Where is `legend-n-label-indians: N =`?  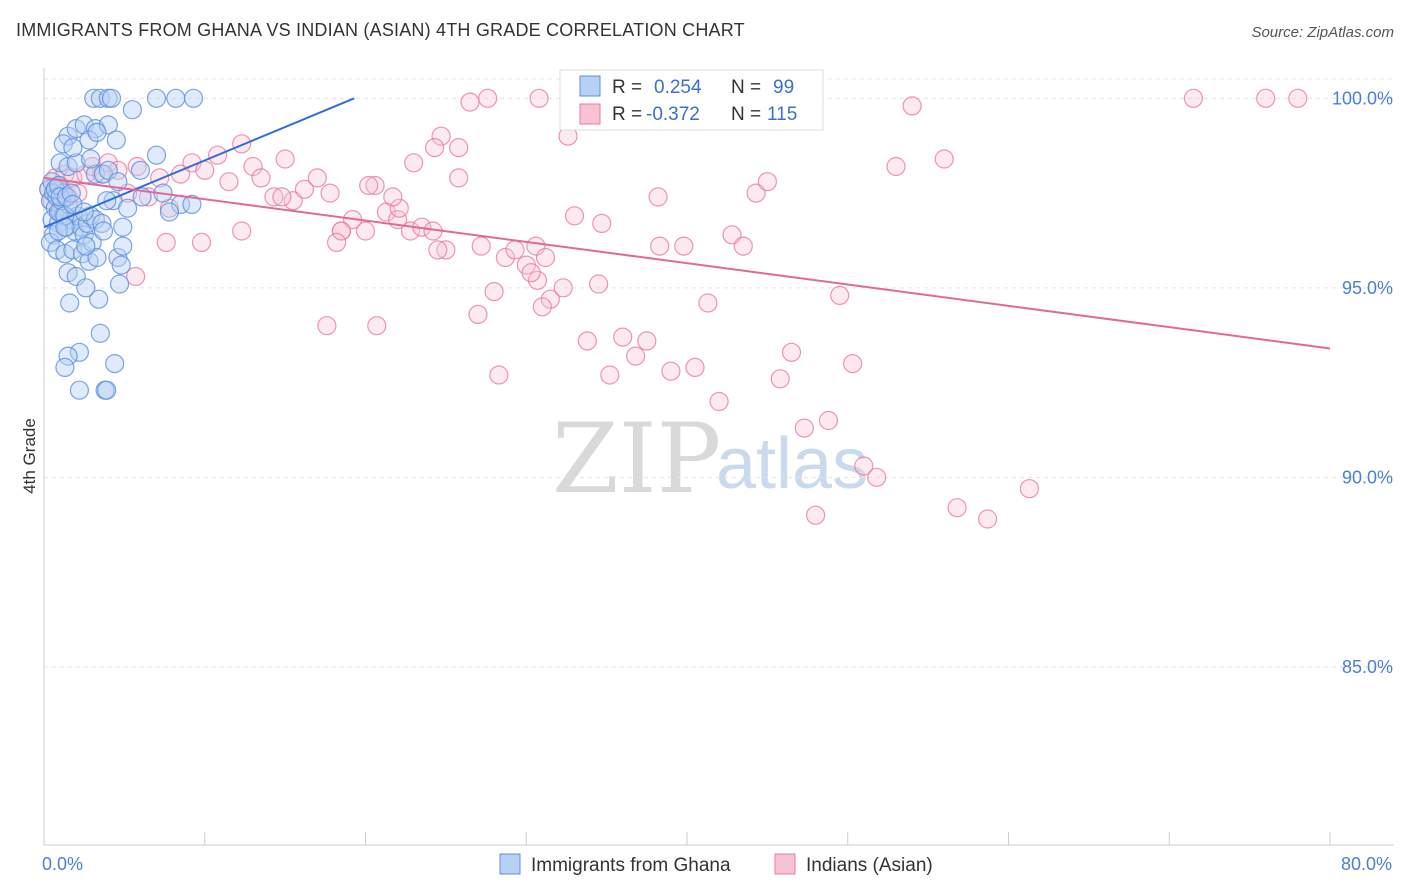 legend-n-label-indians: N = is located at coordinates (746, 114).